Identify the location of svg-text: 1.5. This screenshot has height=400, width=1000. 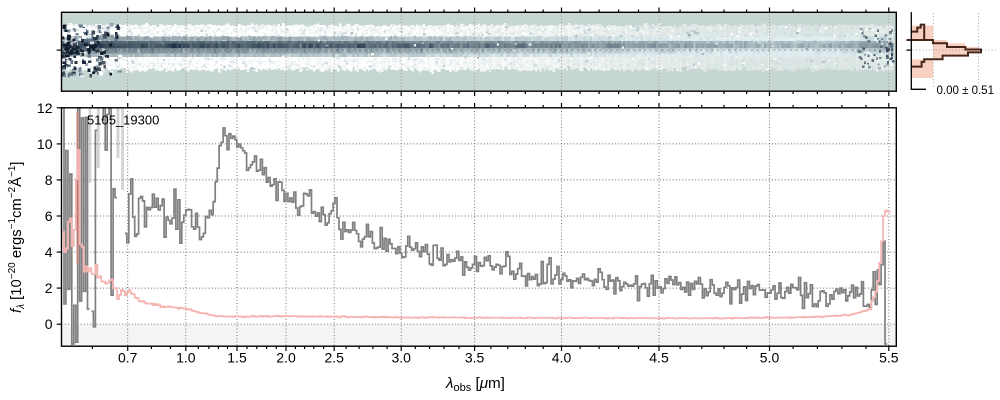
(237, 358).